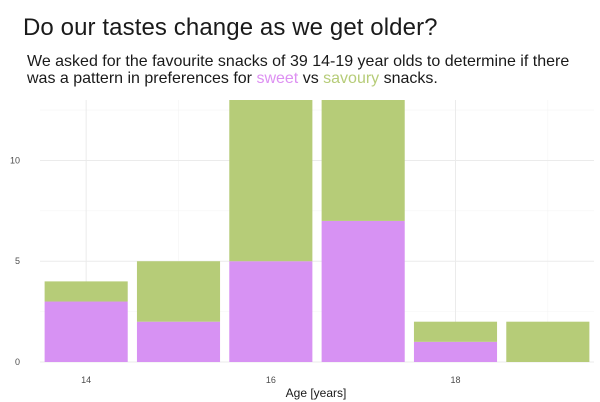  I want to click on x-axis-ticks: 14 16 18, so click(270, 380).